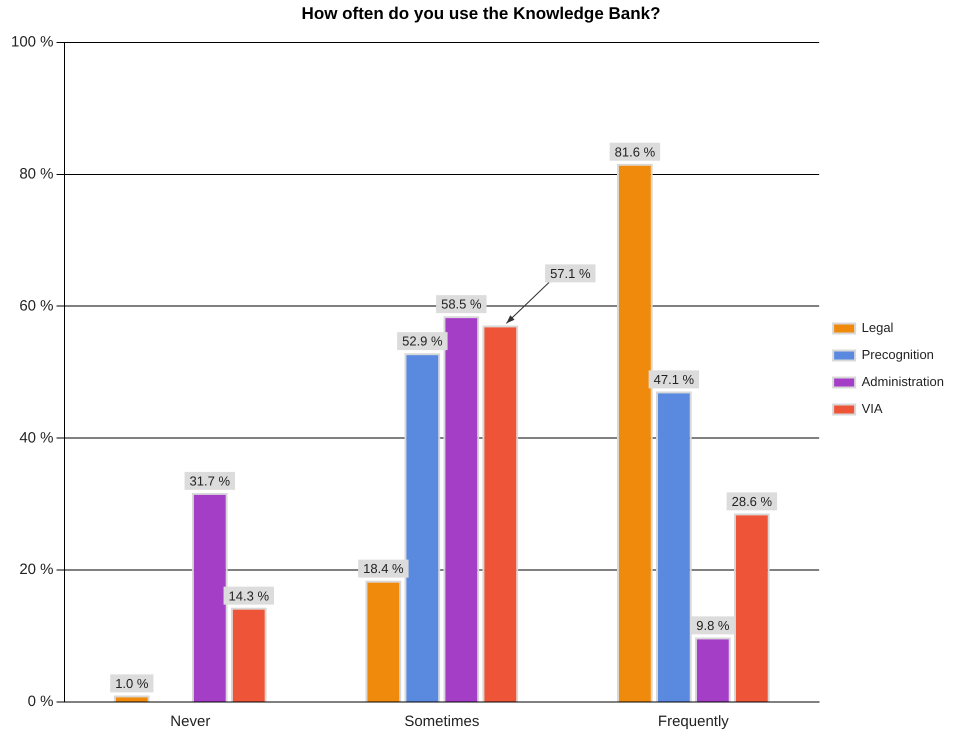 This screenshot has width=958, height=738. Describe the element at coordinates (674, 379) in the screenshot. I see `data-label: 47.1 %` at that location.